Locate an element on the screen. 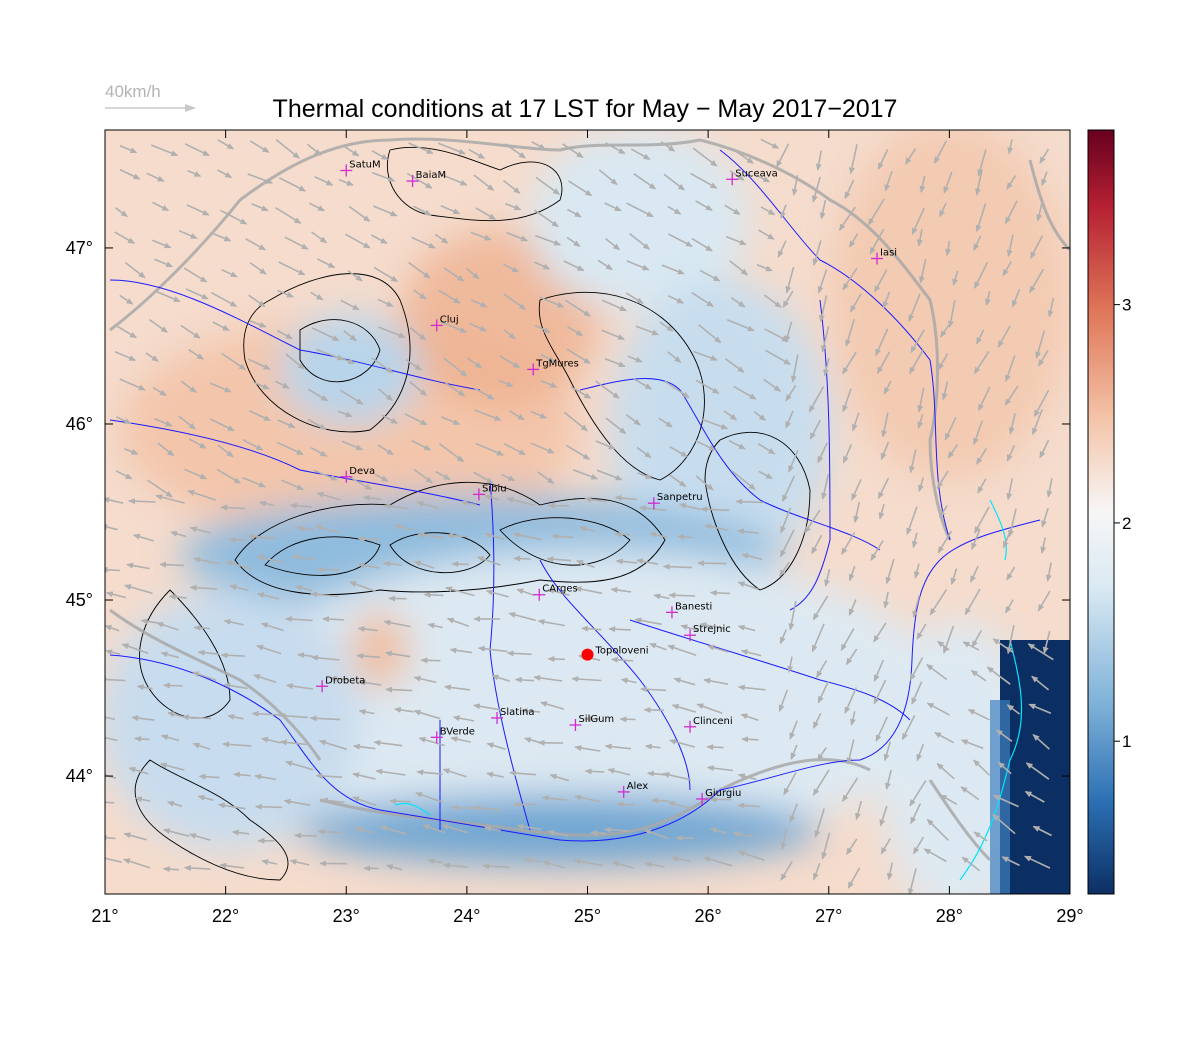 The image size is (1200, 1050). city-marker: SatuM is located at coordinates (360, 168).